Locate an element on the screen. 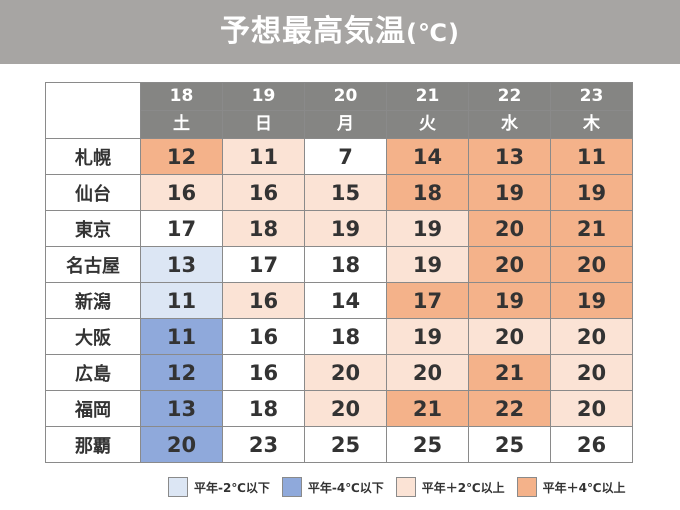 The height and width of the screenshot is (510, 680). legend: 平年-2℃以下 平年-4℃以下 平年＋2℃以上 平年＋4℃以上 is located at coordinates (403, 487).